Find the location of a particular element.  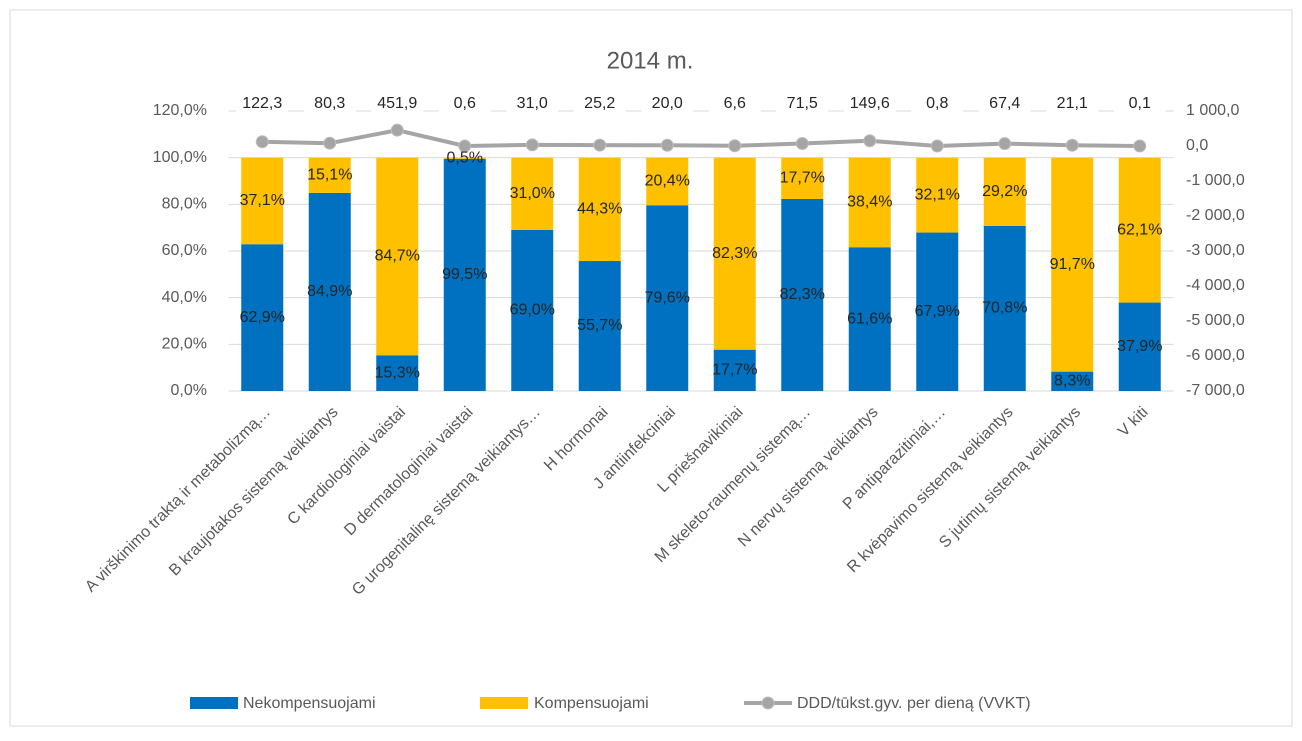

data-label: 0,1 is located at coordinates (1140, 103).